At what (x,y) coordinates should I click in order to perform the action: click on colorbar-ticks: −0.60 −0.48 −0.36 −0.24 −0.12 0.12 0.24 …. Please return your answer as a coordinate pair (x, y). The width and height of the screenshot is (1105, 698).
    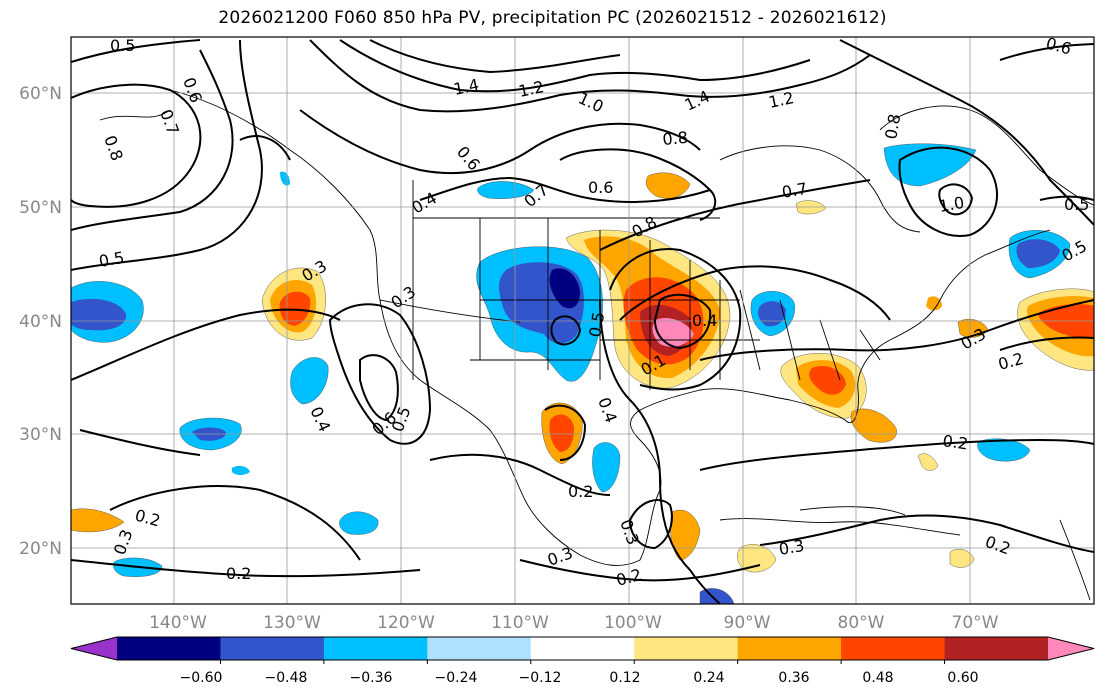
    Looking at the image, I should click on (579, 678).